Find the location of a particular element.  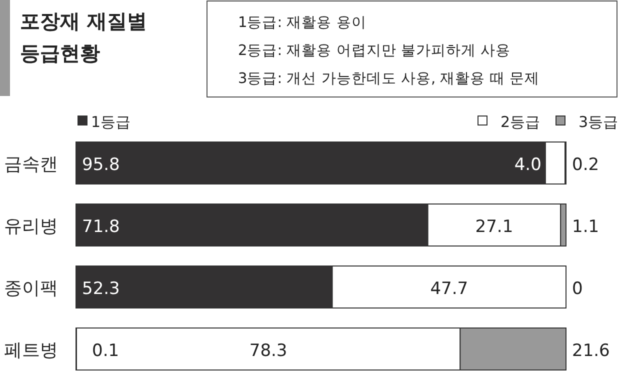

legend-label: 1등급 is located at coordinates (111, 122).